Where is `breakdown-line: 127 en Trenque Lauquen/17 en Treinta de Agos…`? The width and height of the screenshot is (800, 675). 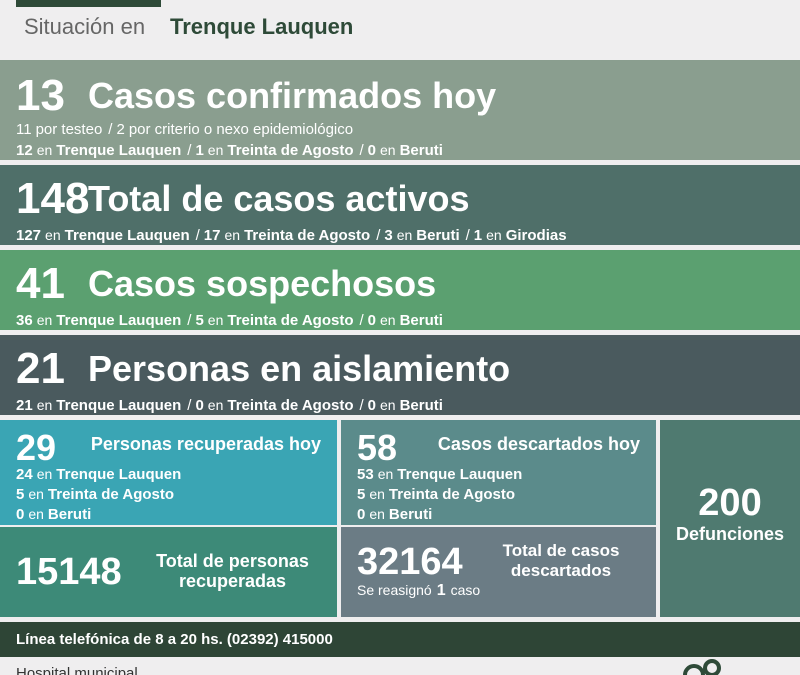
breakdown-line: 127 en Trenque Lauquen/17 en Treinta de Agos… is located at coordinates (291, 235).